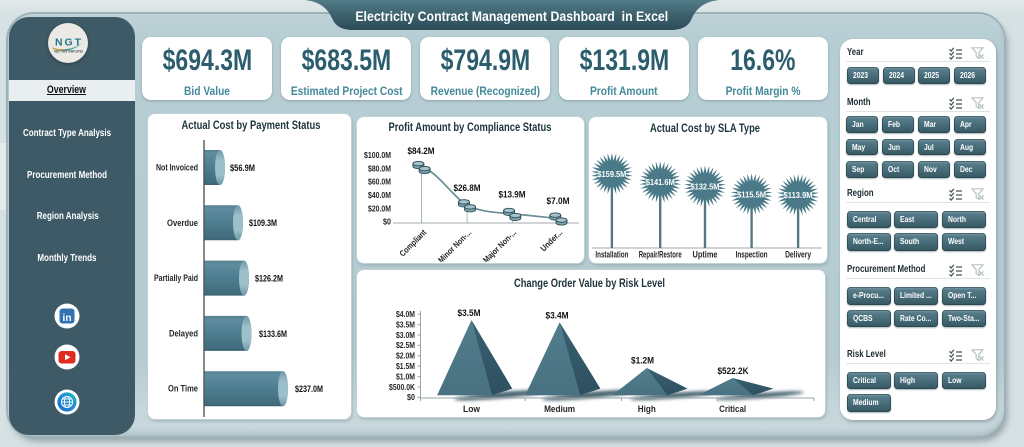 Image resolution: width=1024 pixels, height=447 pixels. Describe the element at coordinates (733, 371) in the screenshot. I see `svg-text: $522.2K` at that location.